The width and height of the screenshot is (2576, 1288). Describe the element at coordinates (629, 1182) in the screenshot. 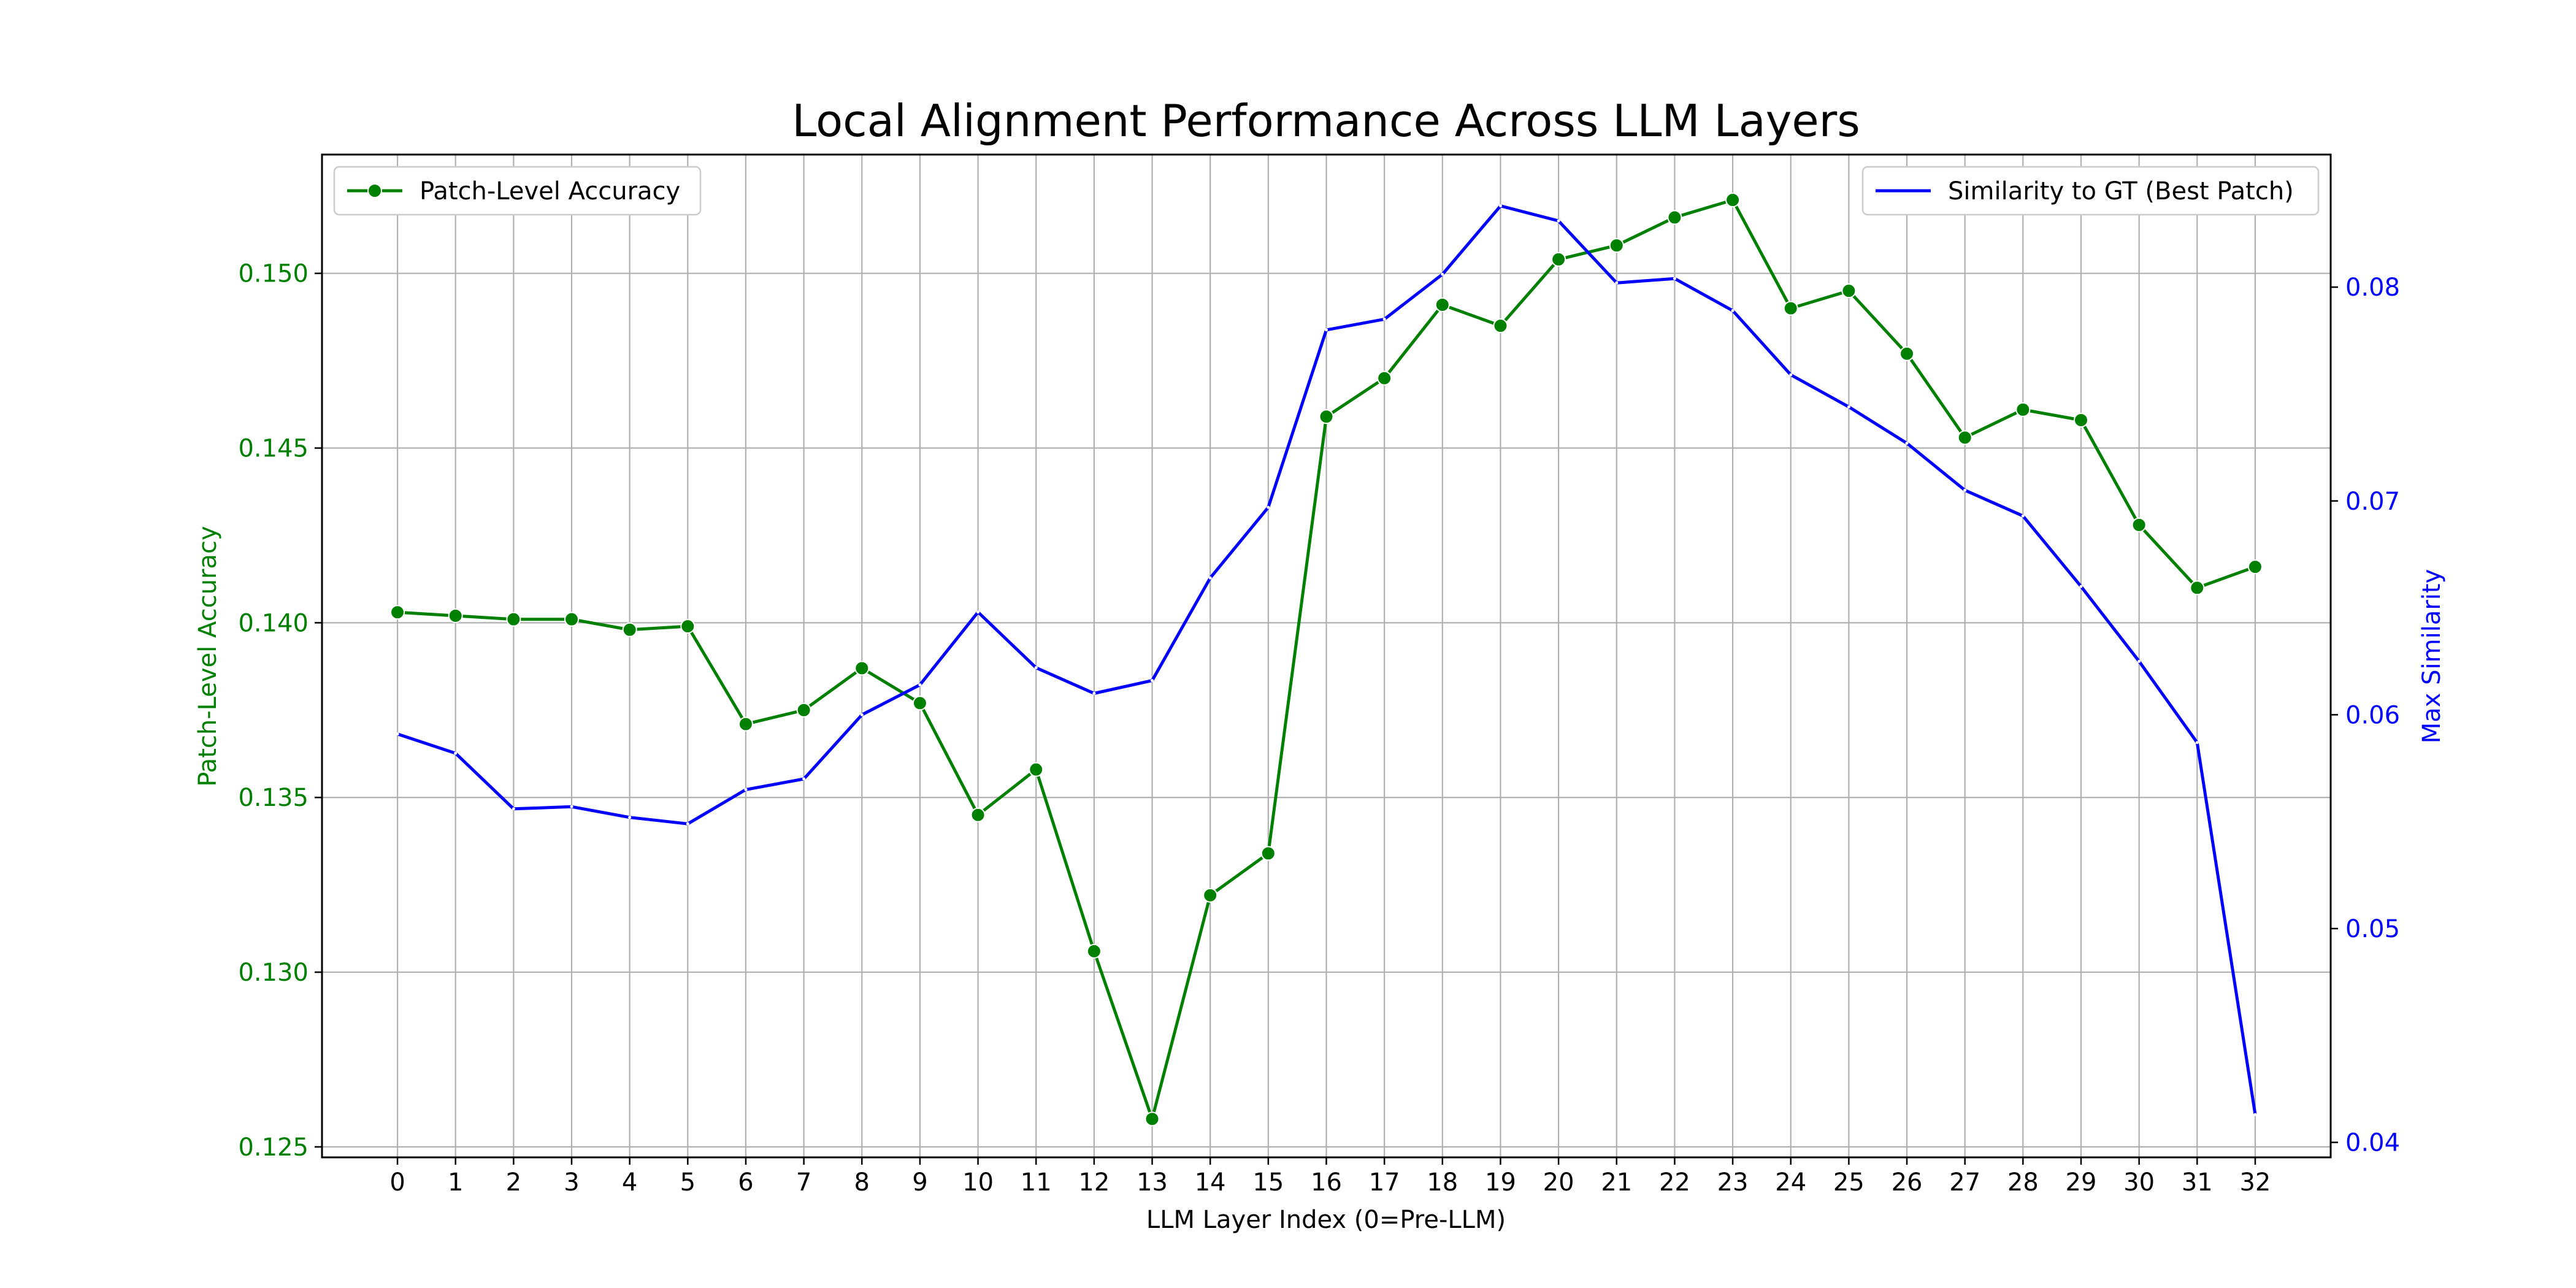

I see `x-tick-label: 4` at that location.